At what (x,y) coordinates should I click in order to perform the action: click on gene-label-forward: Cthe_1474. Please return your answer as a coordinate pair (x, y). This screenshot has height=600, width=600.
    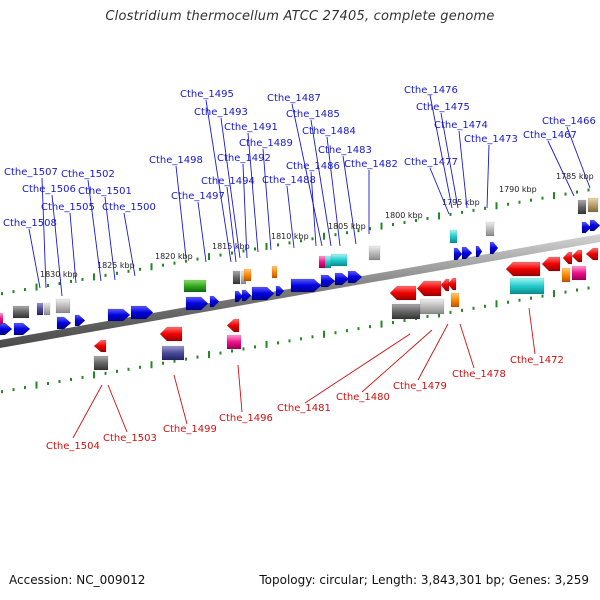
    Looking at the image, I should click on (461, 125).